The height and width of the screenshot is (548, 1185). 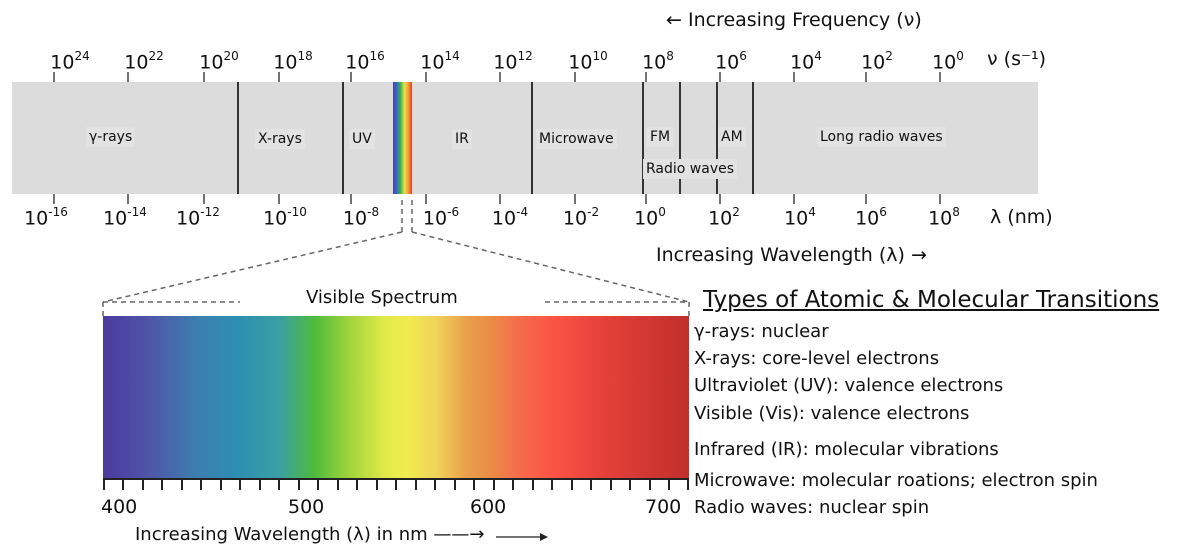 I want to click on frequency-tick-label: 10⁴, so click(x=806, y=61).